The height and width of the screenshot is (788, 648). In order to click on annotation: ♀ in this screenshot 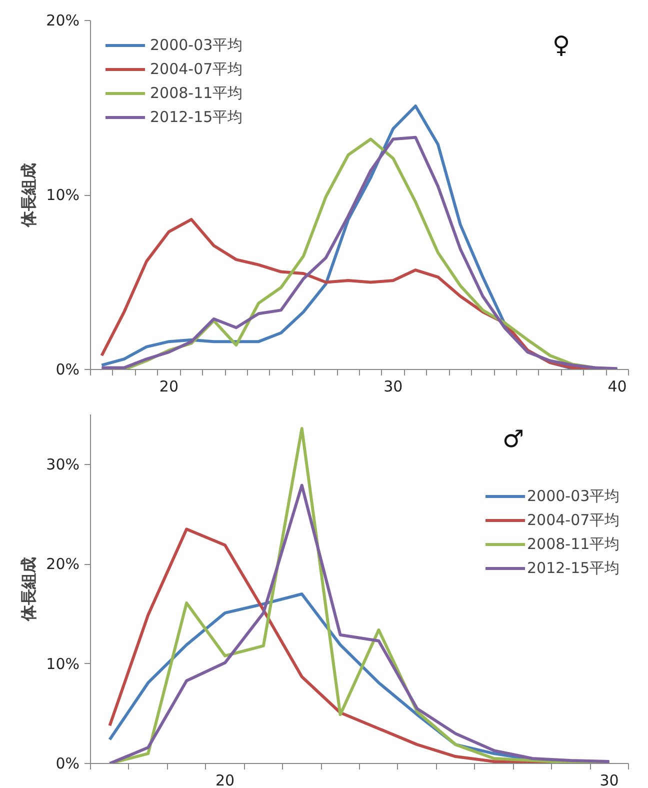, I will do `click(561, 44)`.